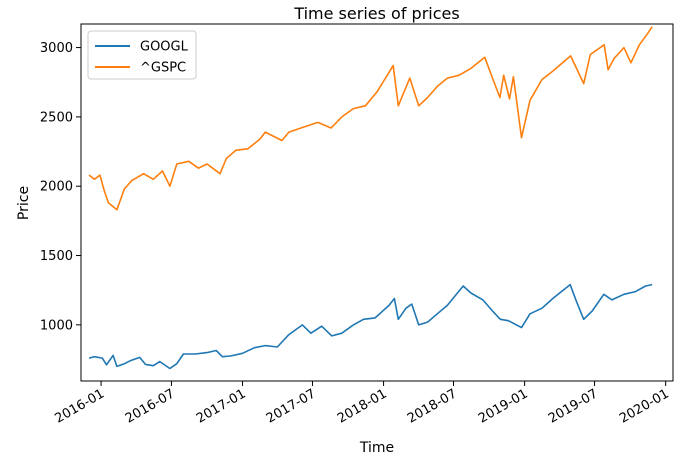 Image resolution: width=692 pixels, height=464 pixels. I want to click on y-tick-label: 1000, so click(56, 325).